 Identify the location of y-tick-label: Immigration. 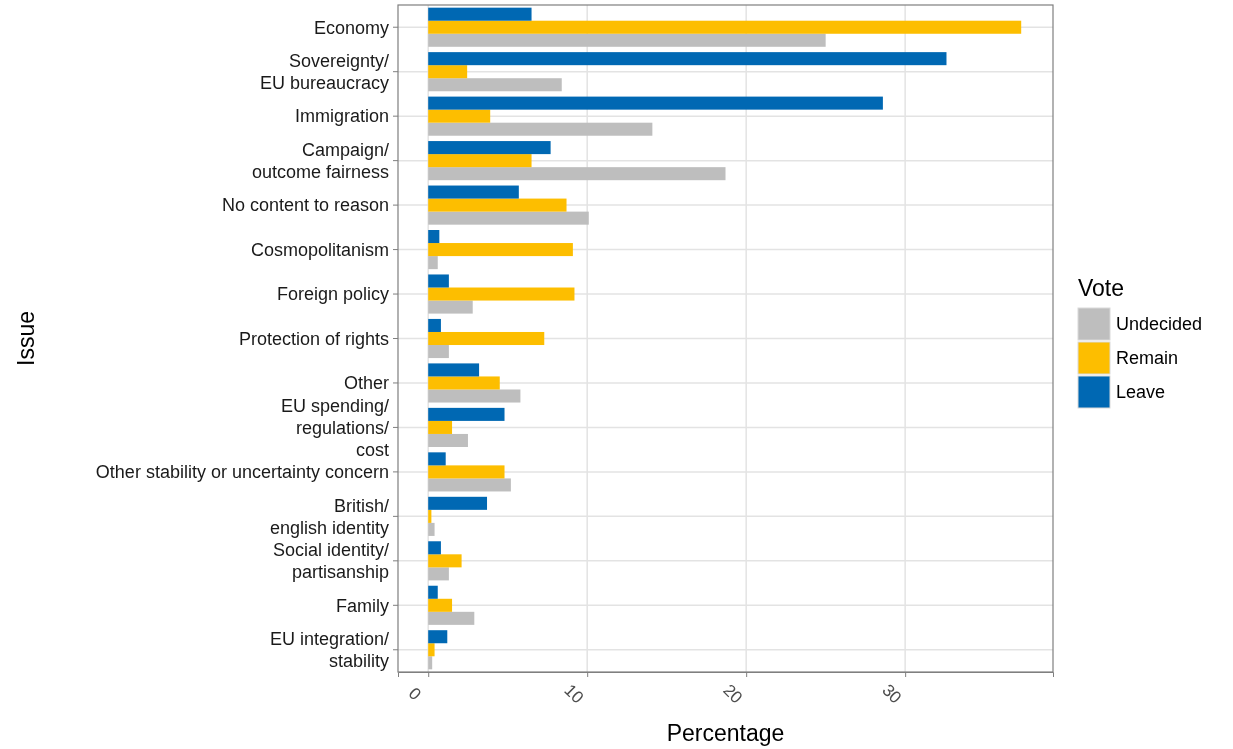
(341, 116).